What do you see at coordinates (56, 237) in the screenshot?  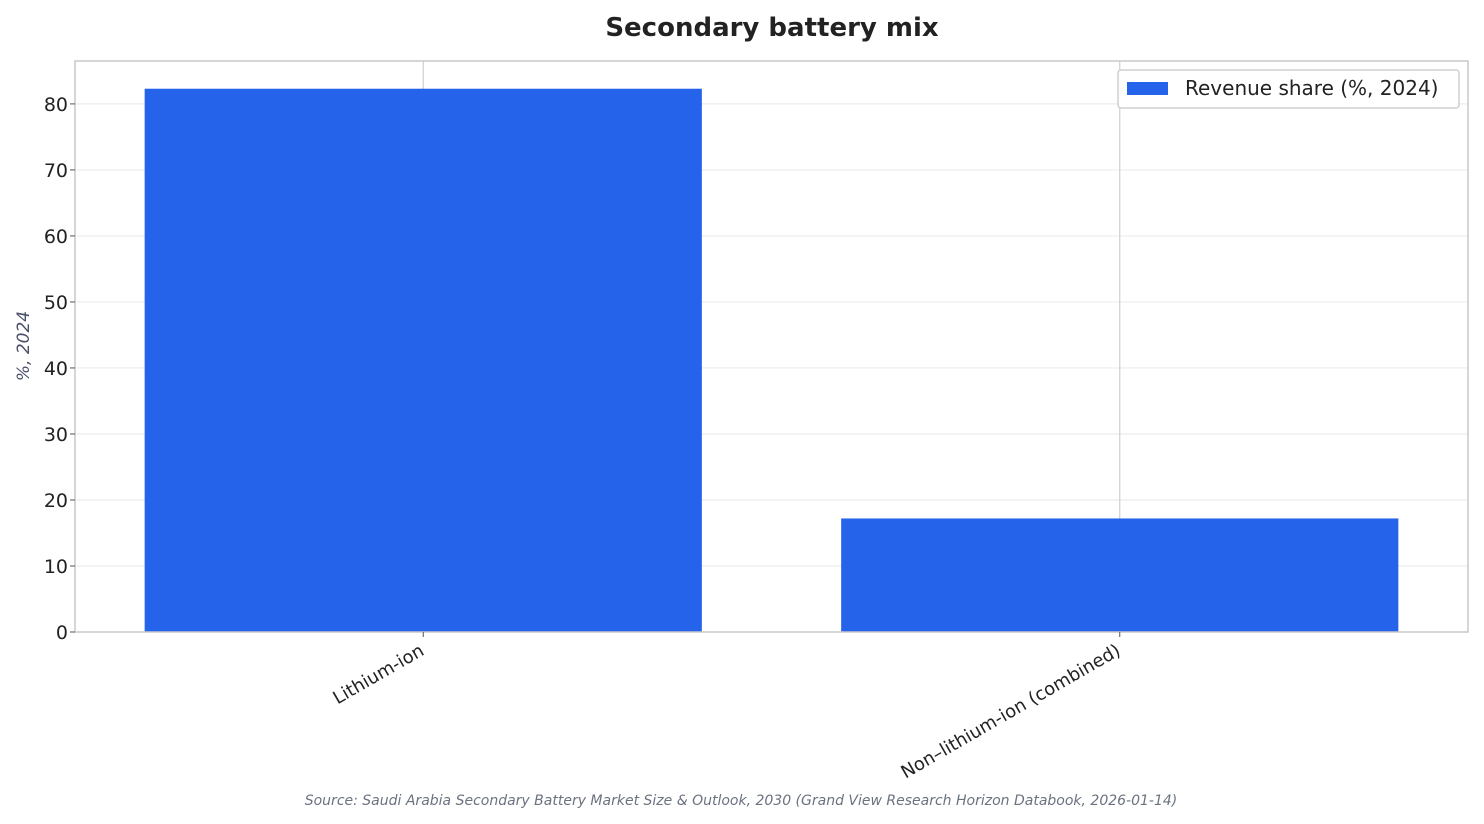 I see `y-tick-label: 60` at bounding box center [56, 237].